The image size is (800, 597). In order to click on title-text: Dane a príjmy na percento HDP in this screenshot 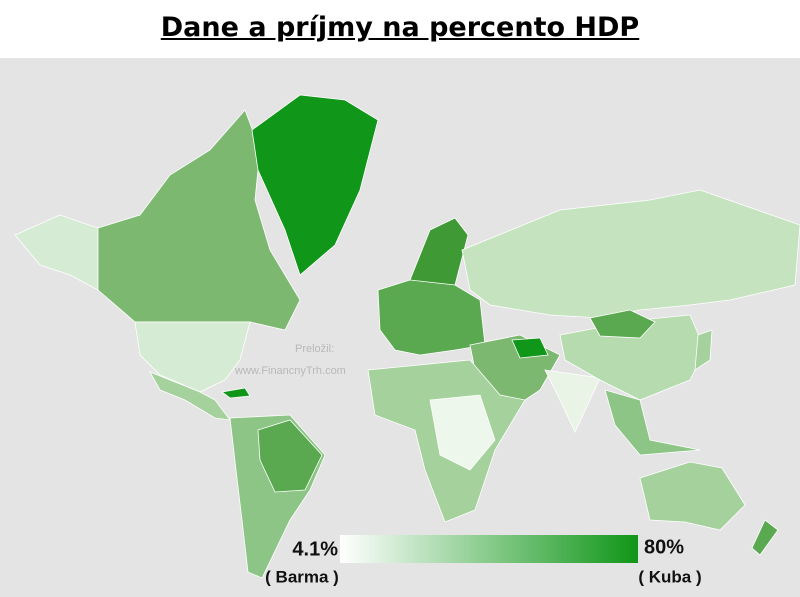, I will do `click(400, 27)`.